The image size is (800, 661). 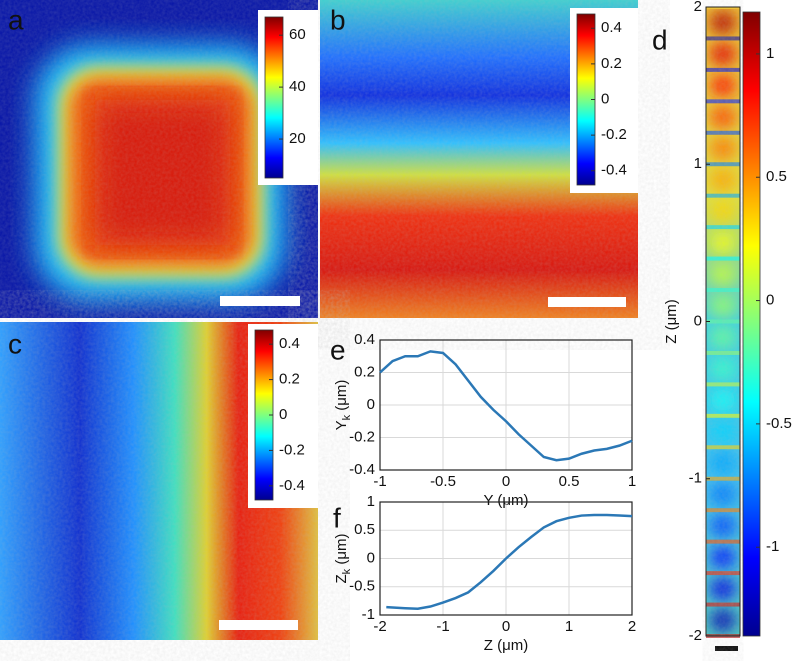 What do you see at coordinates (569, 481) in the screenshot?
I see `x-tick-label: 0.5` at bounding box center [569, 481].